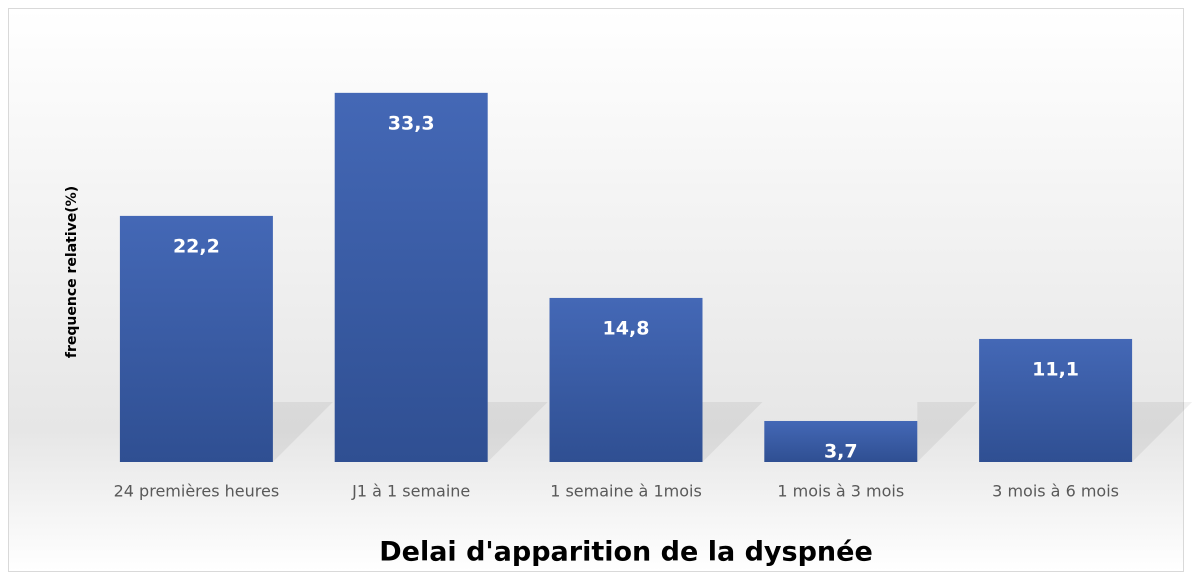 The width and height of the screenshot is (1192, 580). What do you see at coordinates (626, 328) in the screenshot?
I see `data-label: 14,8` at bounding box center [626, 328].